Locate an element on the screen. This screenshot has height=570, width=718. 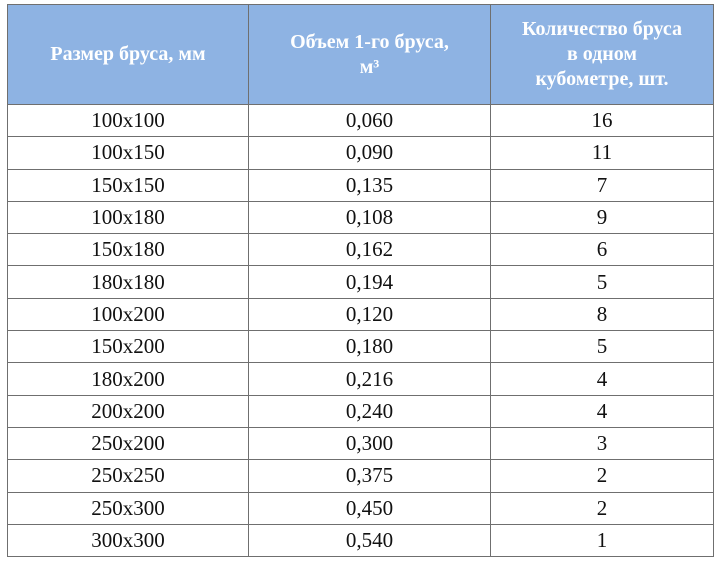
table-row: 150х150 0,135 7 is located at coordinates (360, 185).